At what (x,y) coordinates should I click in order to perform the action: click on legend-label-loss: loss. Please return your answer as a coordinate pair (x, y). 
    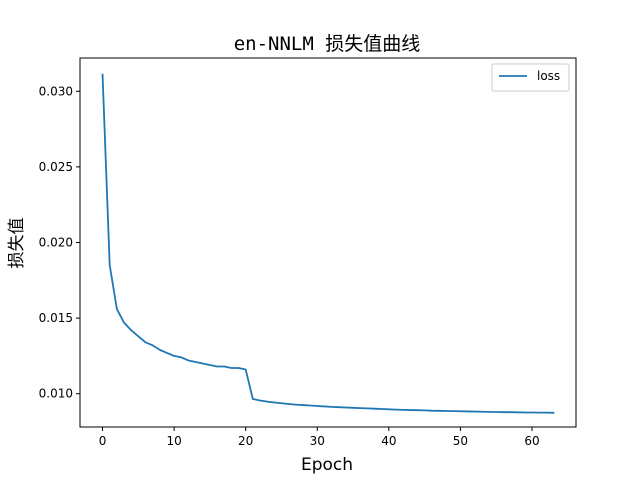
    Looking at the image, I should click on (548, 76).